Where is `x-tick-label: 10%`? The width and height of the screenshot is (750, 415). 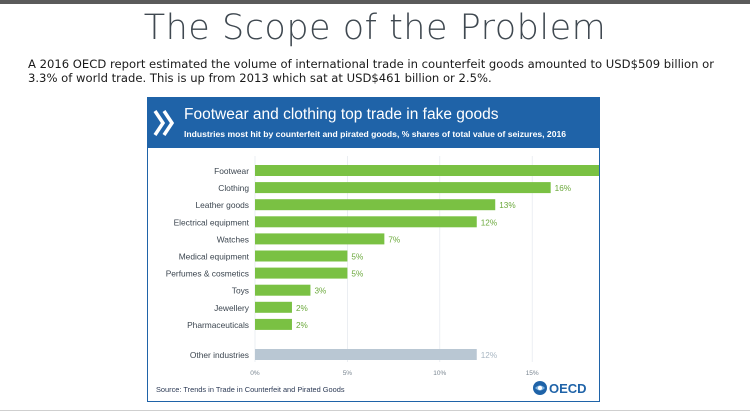
x-tick-label: 10% is located at coordinates (439, 373).